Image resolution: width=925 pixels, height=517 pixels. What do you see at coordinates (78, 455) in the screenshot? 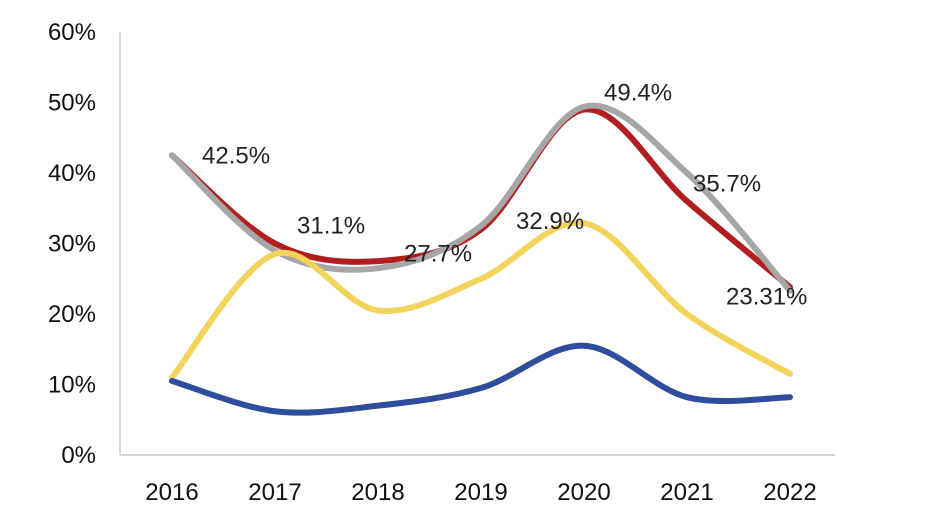
I see `y-tick-label: 0%` at bounding box center [78, 455].